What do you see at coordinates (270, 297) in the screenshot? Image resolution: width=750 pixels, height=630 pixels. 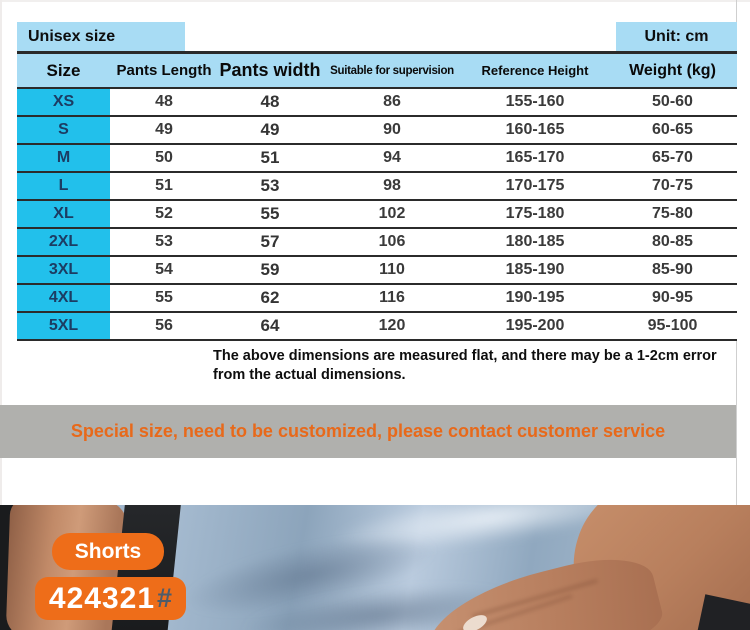 I see `value-cell: 62` at bounding box center [270, 297].